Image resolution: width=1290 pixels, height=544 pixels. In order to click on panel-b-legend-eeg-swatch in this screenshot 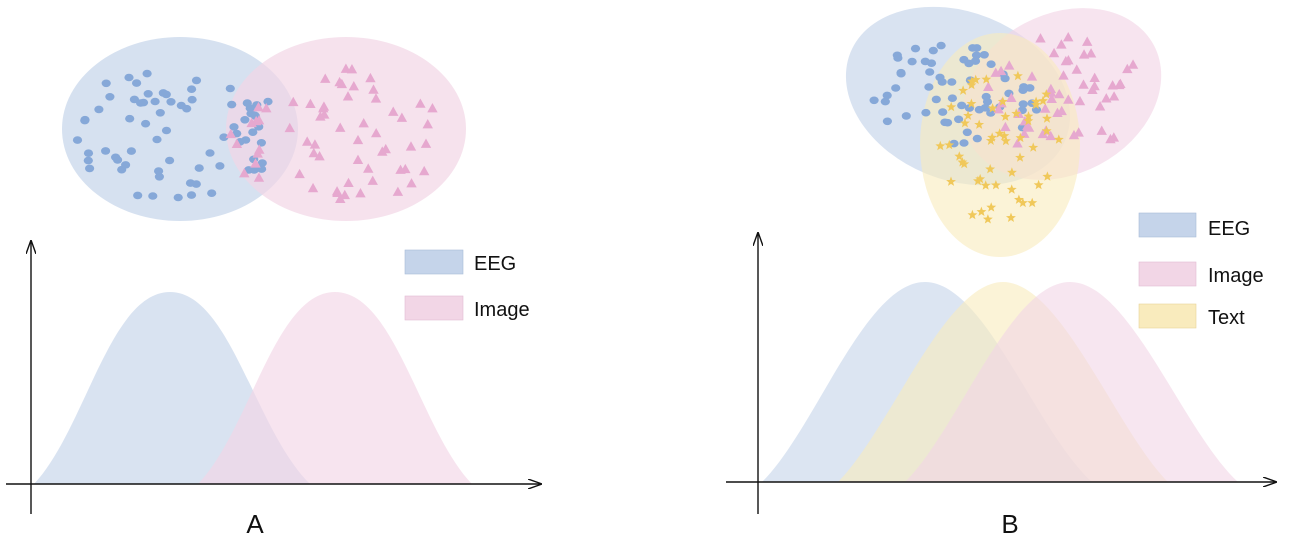, I will do `click(1167, 225)`.